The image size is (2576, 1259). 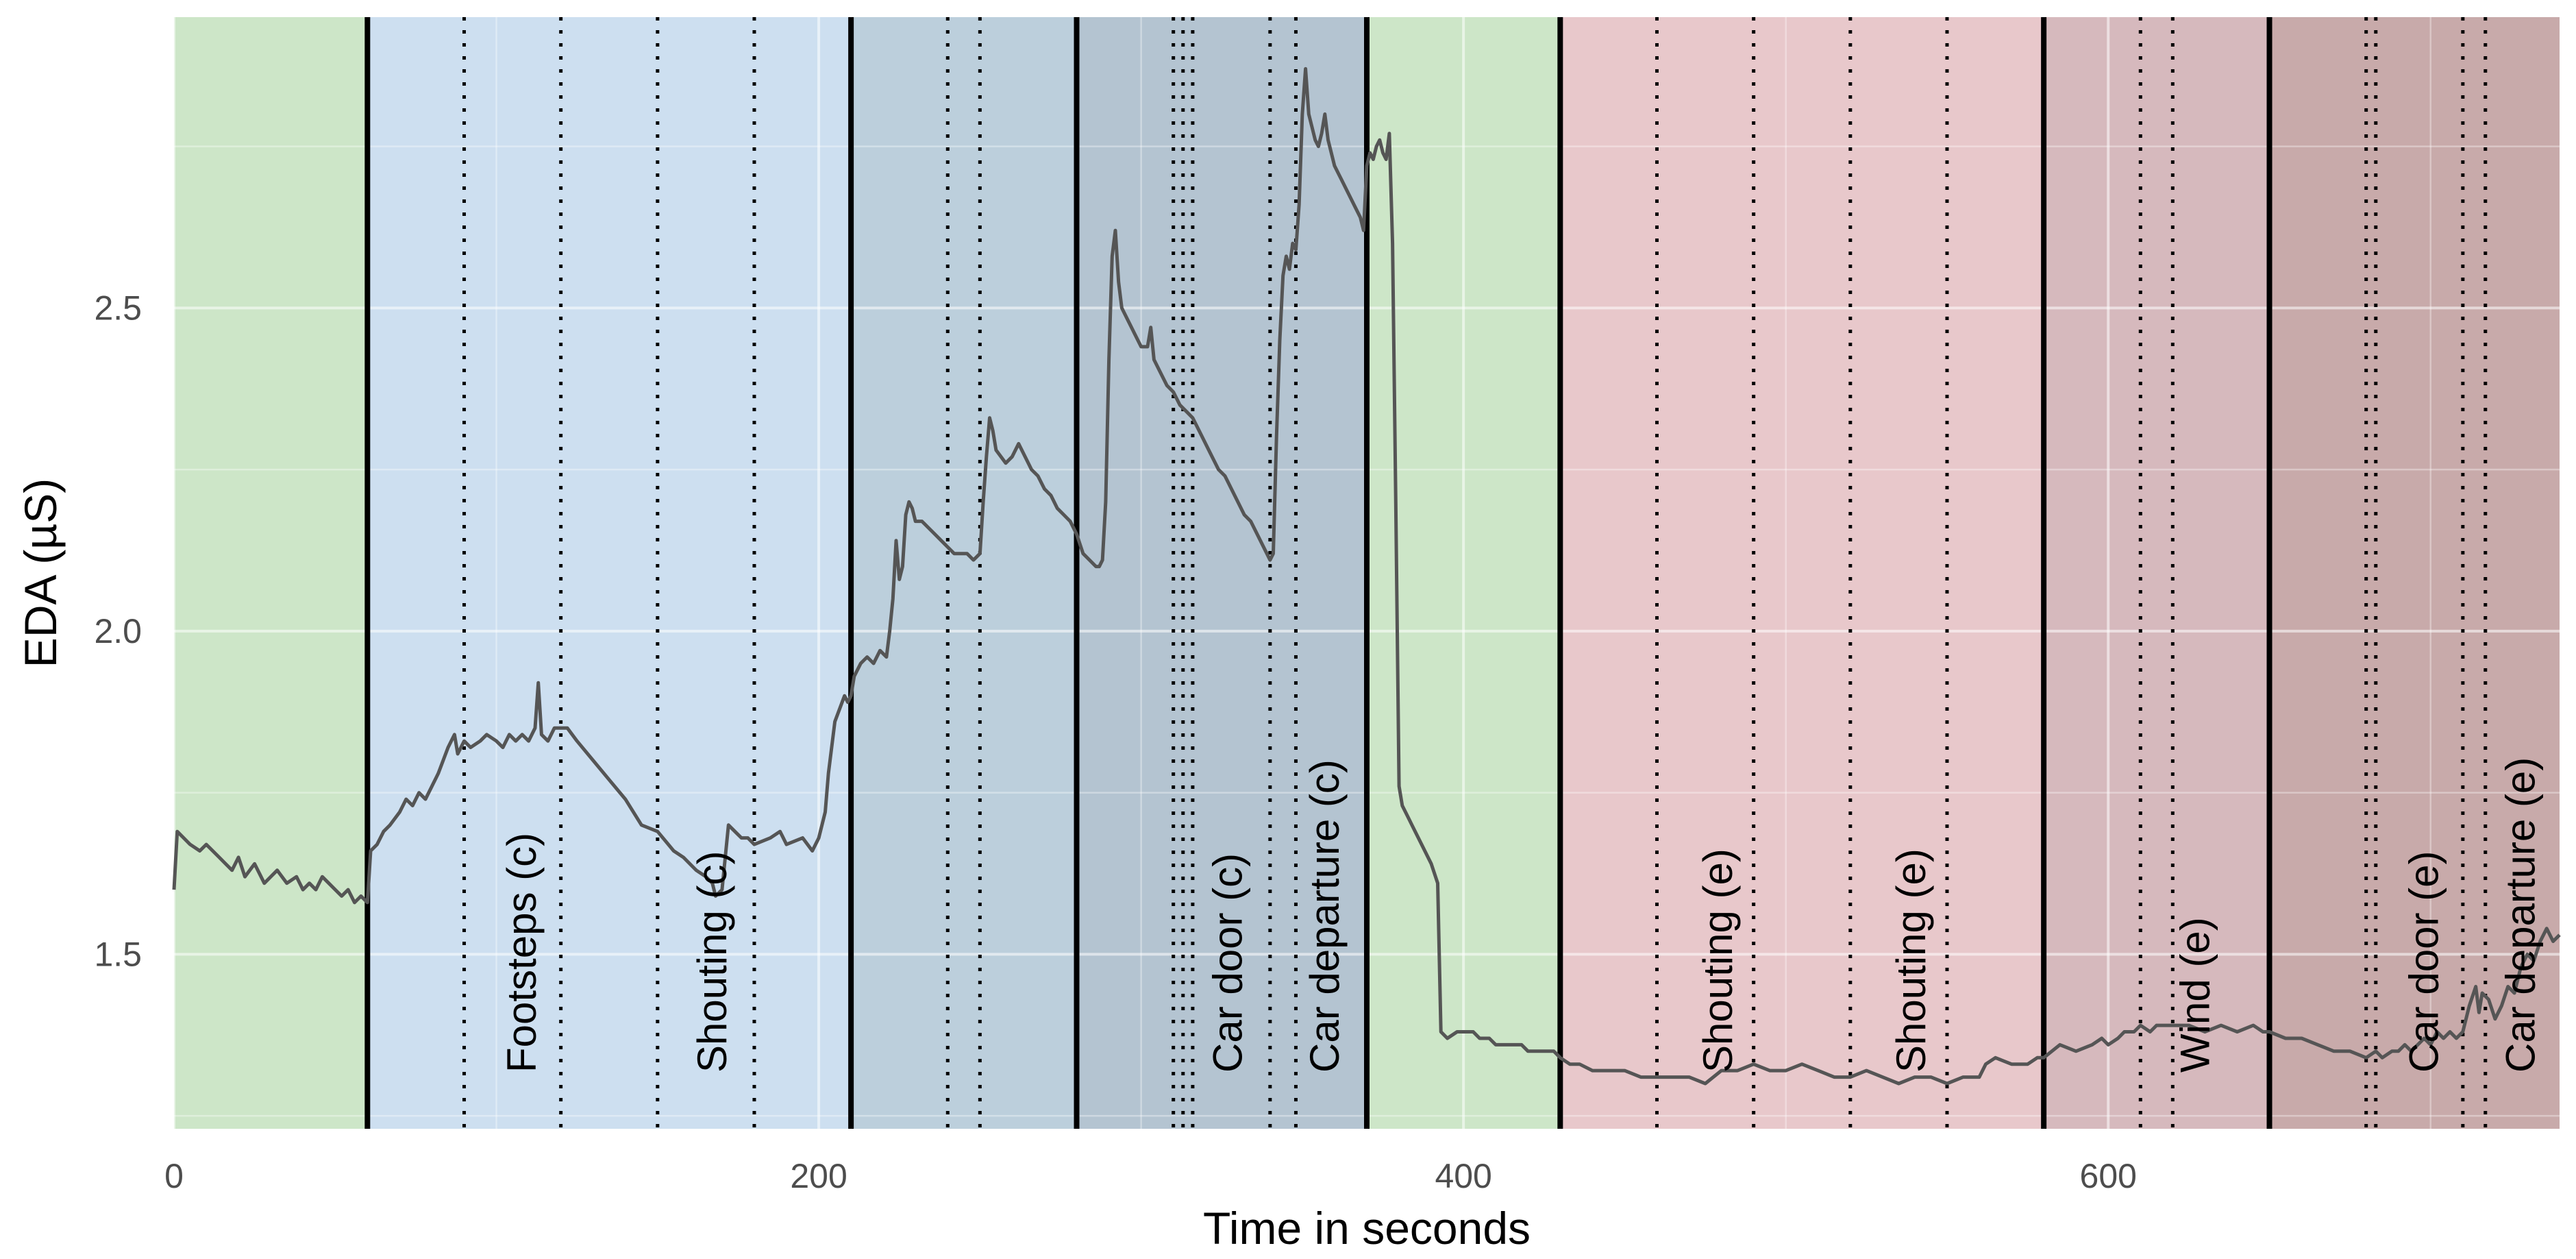 I want to click on event-label: Car door (e), so click(x=2424, y=962).